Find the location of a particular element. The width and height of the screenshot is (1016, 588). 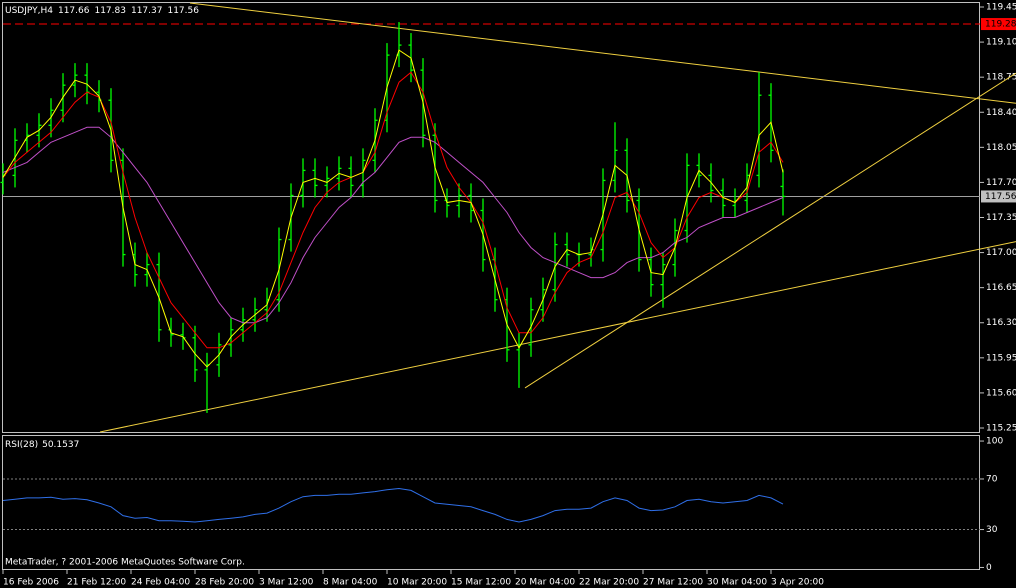

level-tag-label: 119.28 is located at coordinates (1000, 25).